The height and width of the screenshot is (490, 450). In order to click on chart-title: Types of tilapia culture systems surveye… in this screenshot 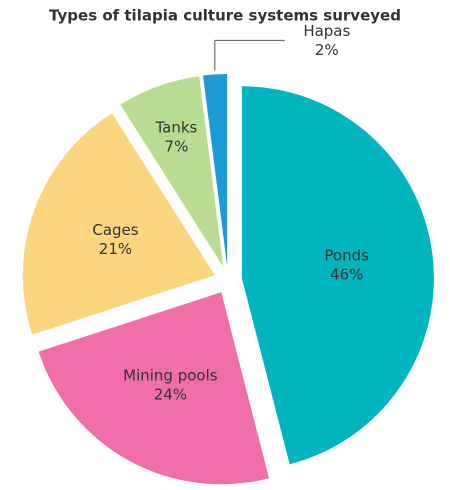, I will do `click(225, 16)`.